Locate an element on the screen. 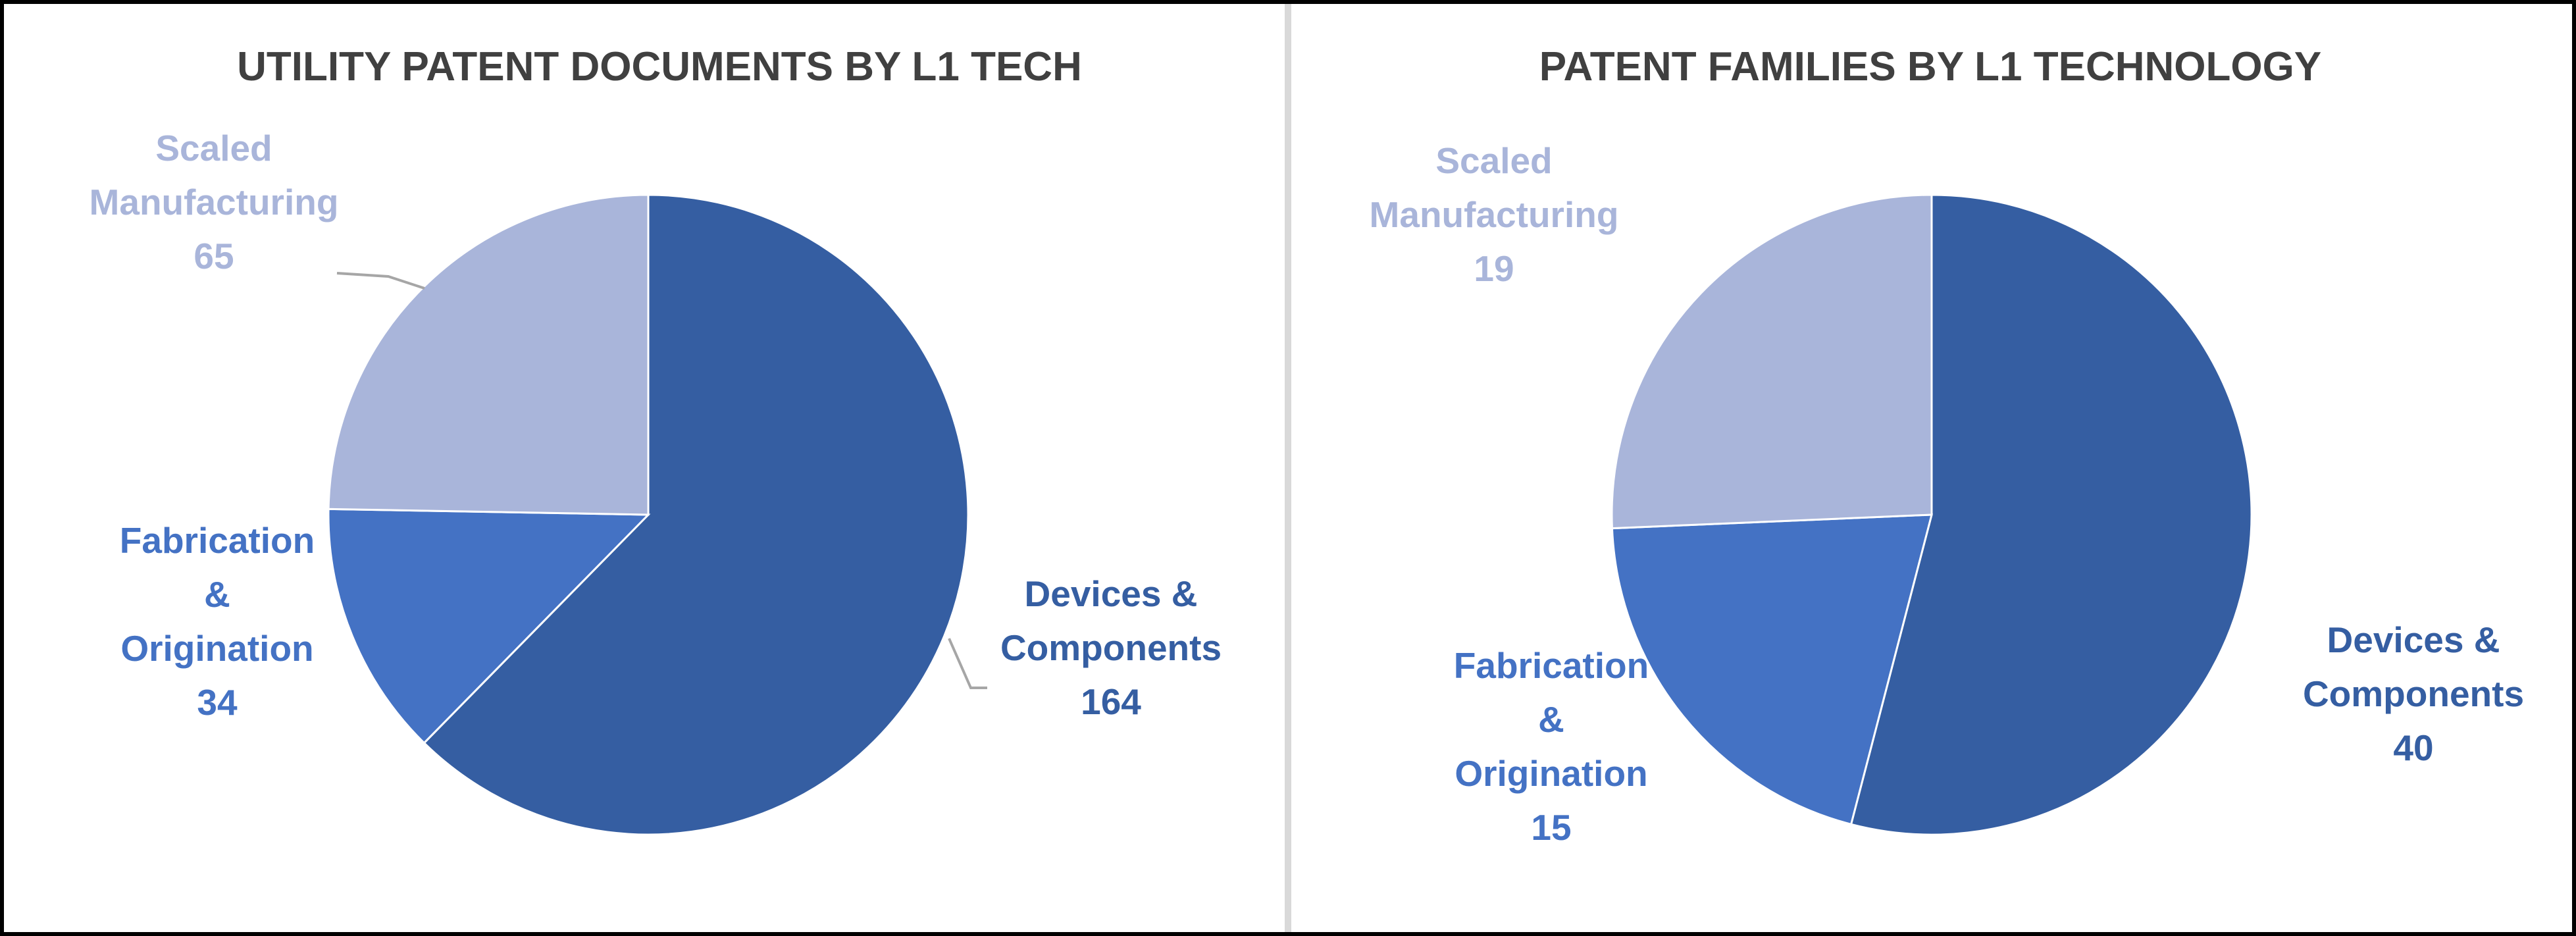 Image resolution: width=2576 pixels, height=936 pixels. data-label-scaled-manufacturing: Scaled Manufacturing 65 is located at coordinates (214, 202).